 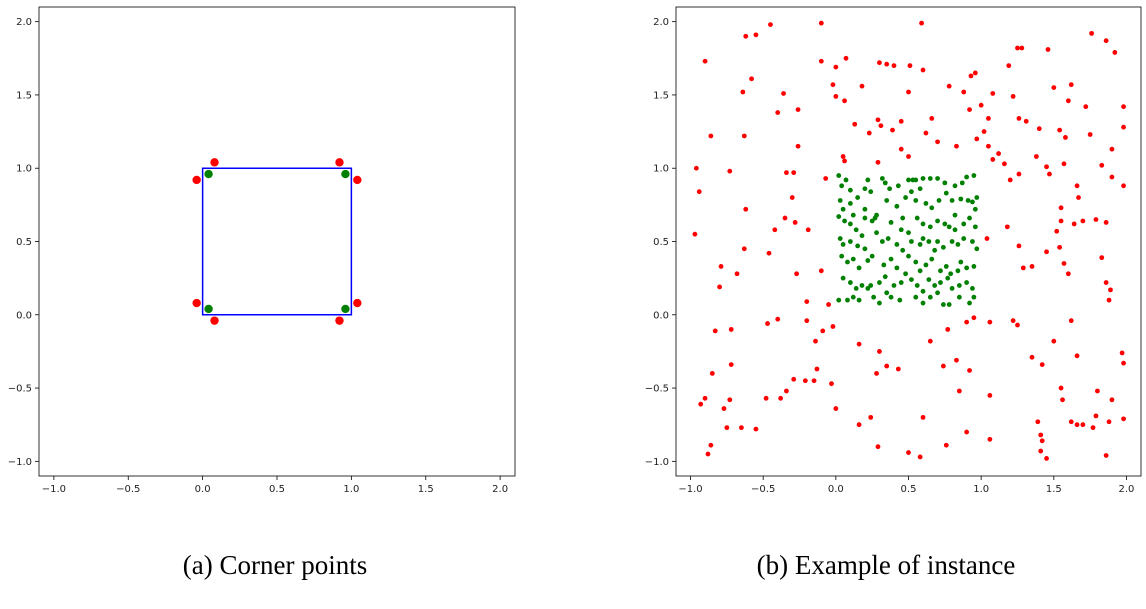 What do you see at coordinates (661, 169) in the screenshot?
I see `y-tick-label: 1.0` at bounding box center [661, 169].